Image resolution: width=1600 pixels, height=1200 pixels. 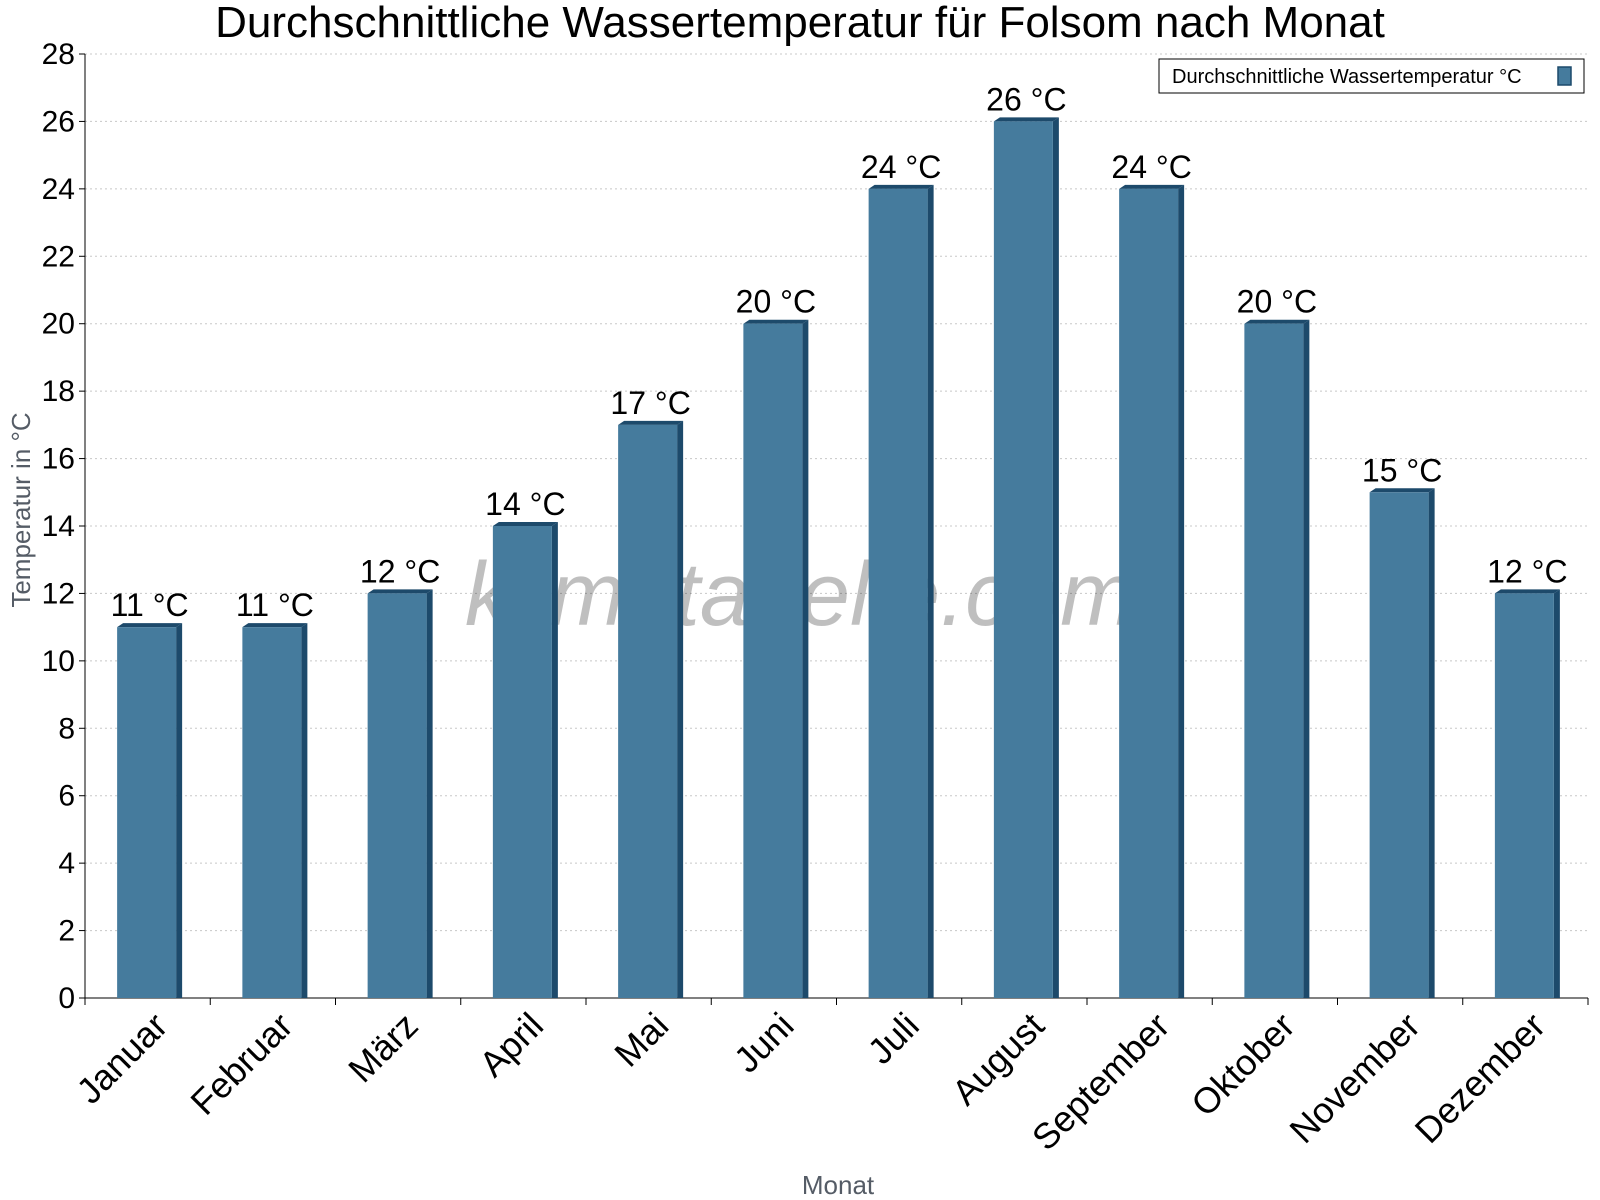 What do you see at coordinates (21, 509) in the screenshot?
I see `y-axis-title: Temperatur in °C` at bounding box center [21, 509].